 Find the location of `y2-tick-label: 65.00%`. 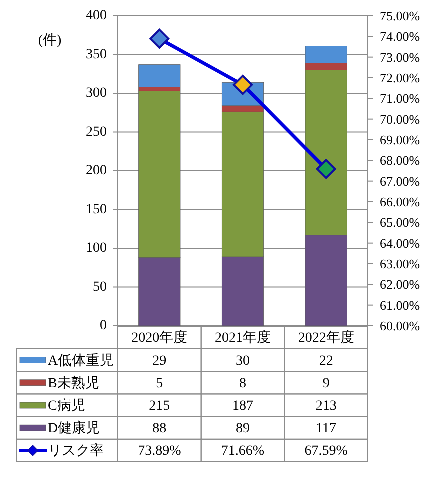

y2-tick-label: 65.00% is located at coordinates (400, 222).